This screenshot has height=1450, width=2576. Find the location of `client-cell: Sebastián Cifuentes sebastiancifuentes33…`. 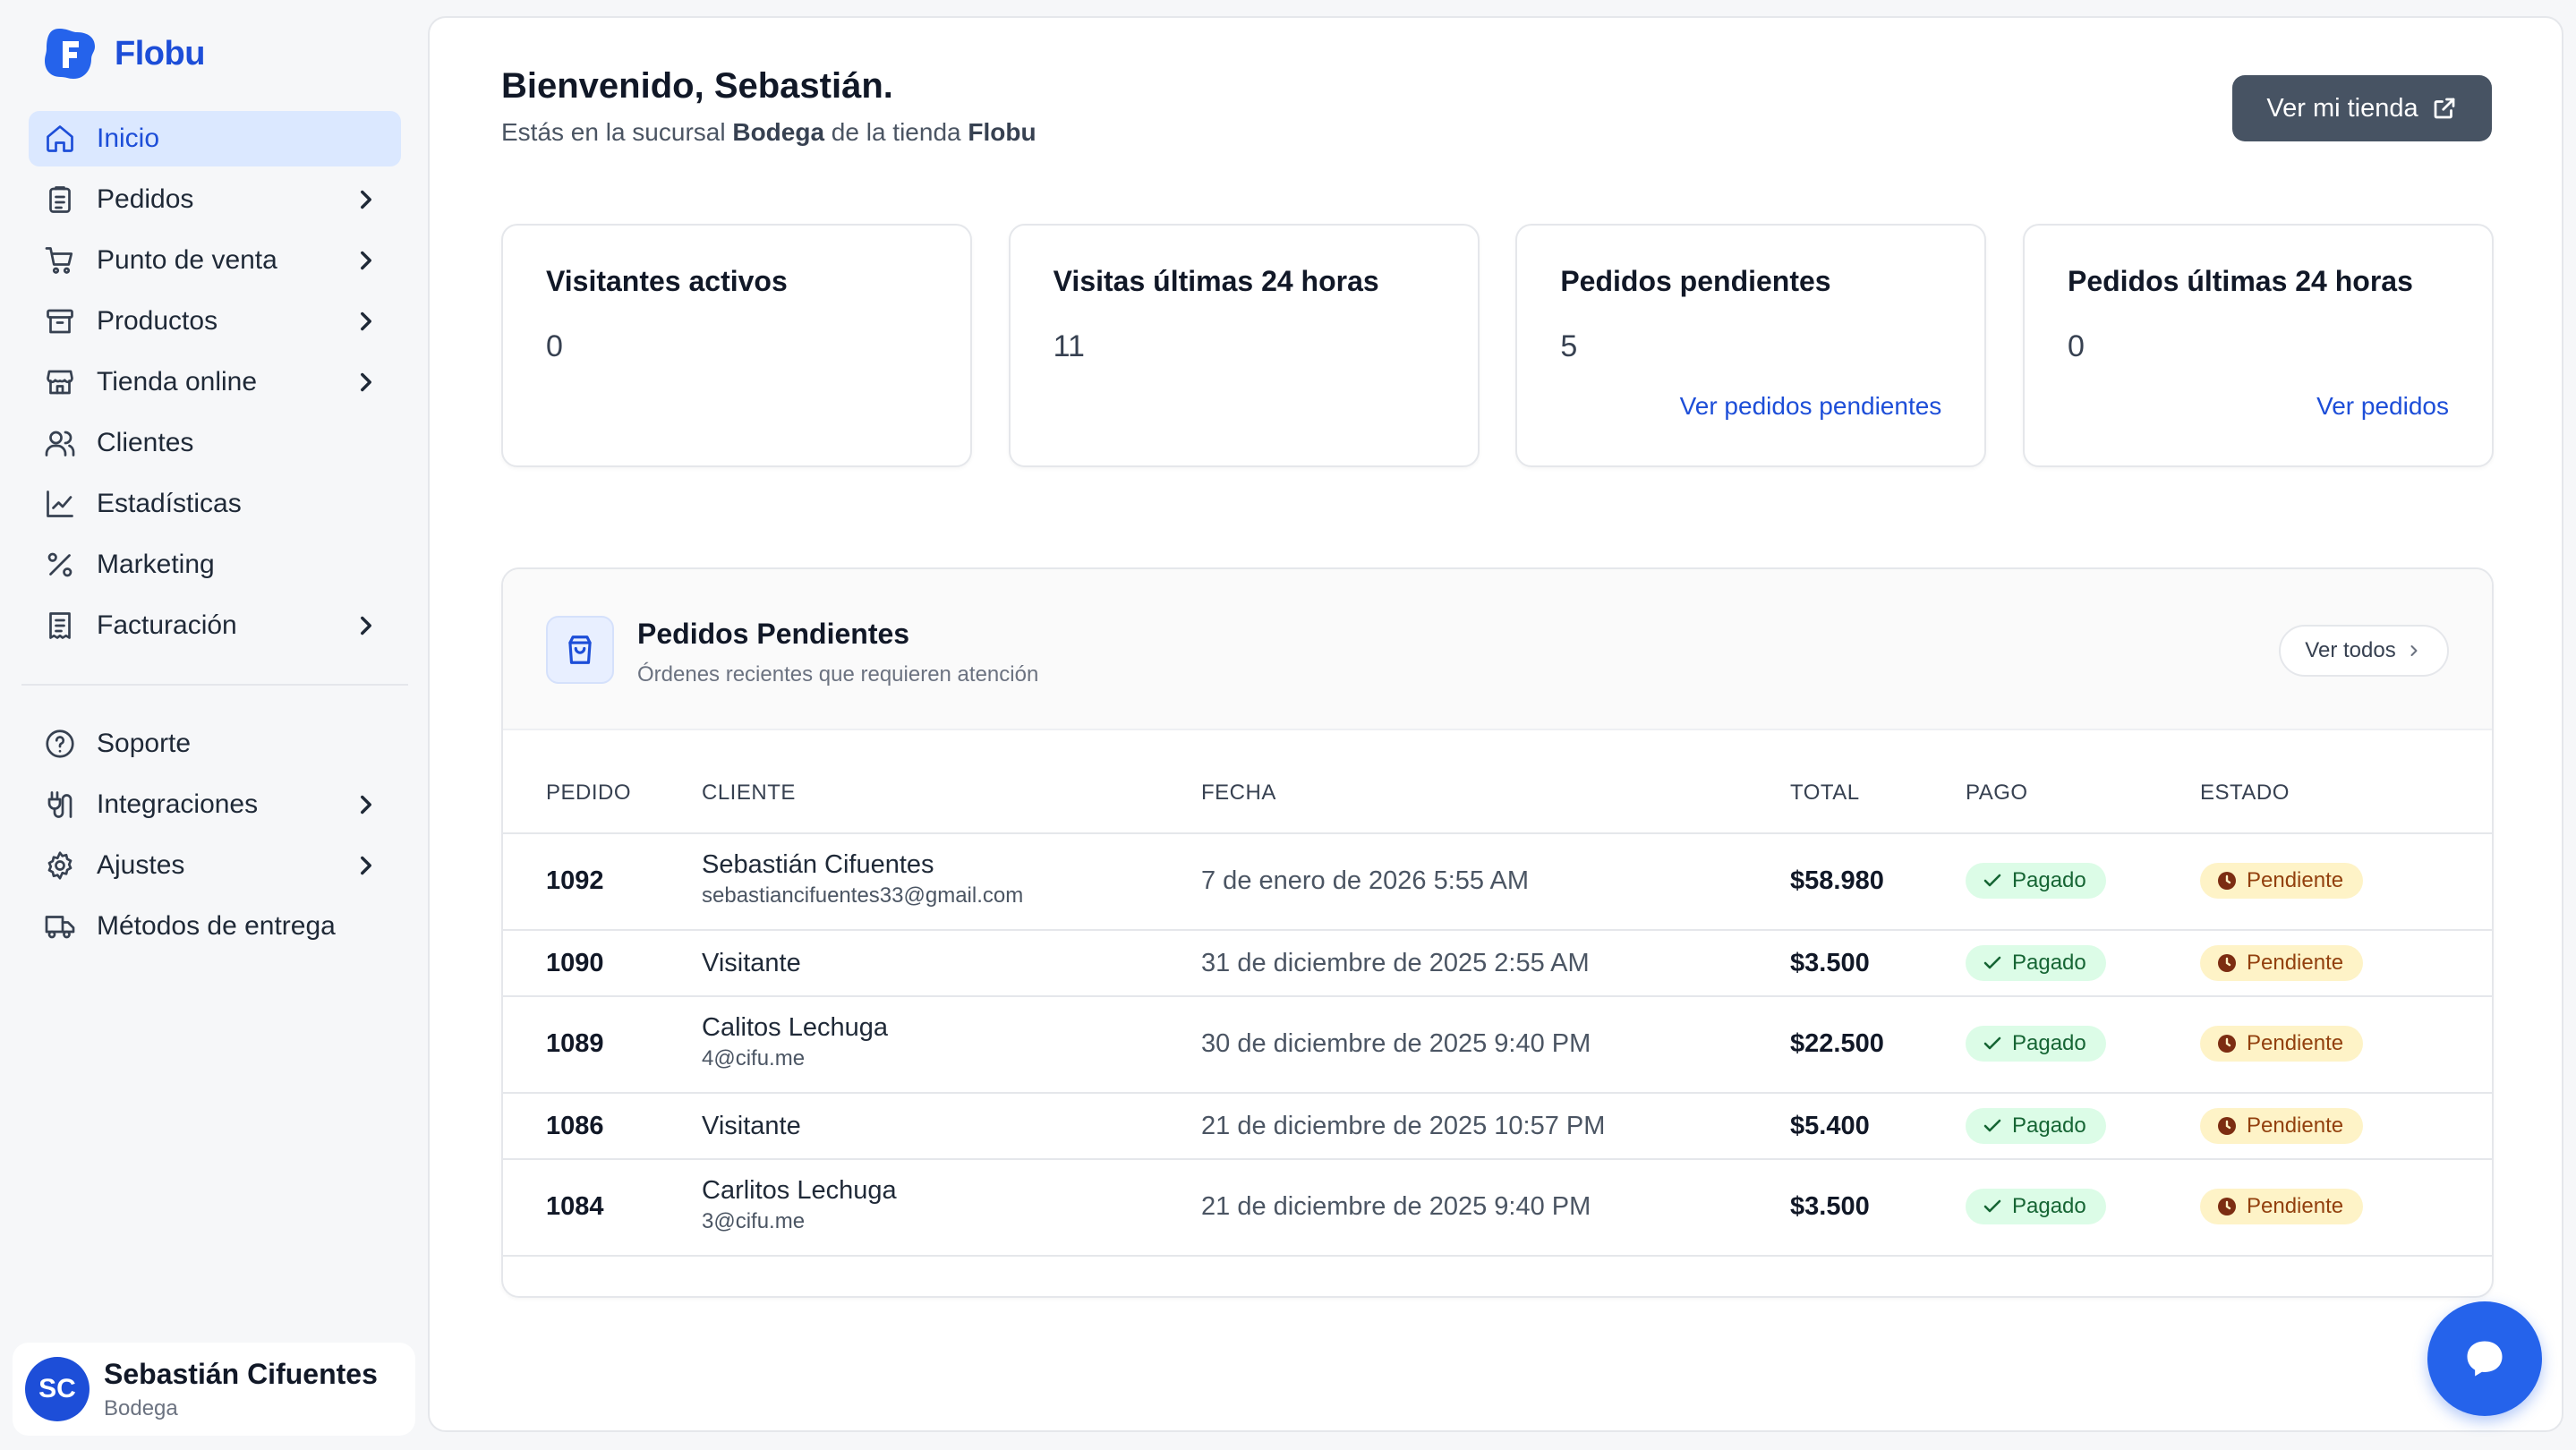

client-cell: Sebastián Cifuentes sebastiancifuentes33… is located at coordinates (862, 879).